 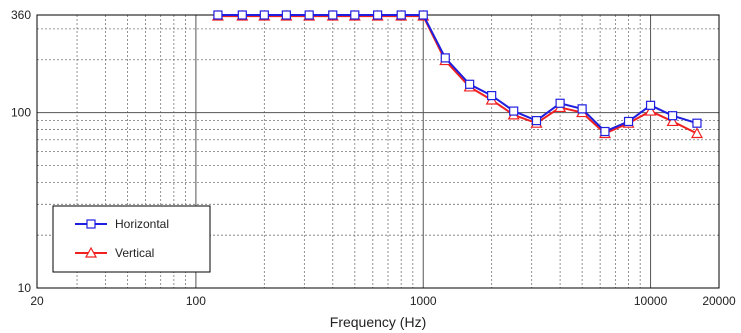 What do you see at coordinates (196, 301) in the screenshot?
I see `x-tick-label: 100` at bounding box center [196, 301].